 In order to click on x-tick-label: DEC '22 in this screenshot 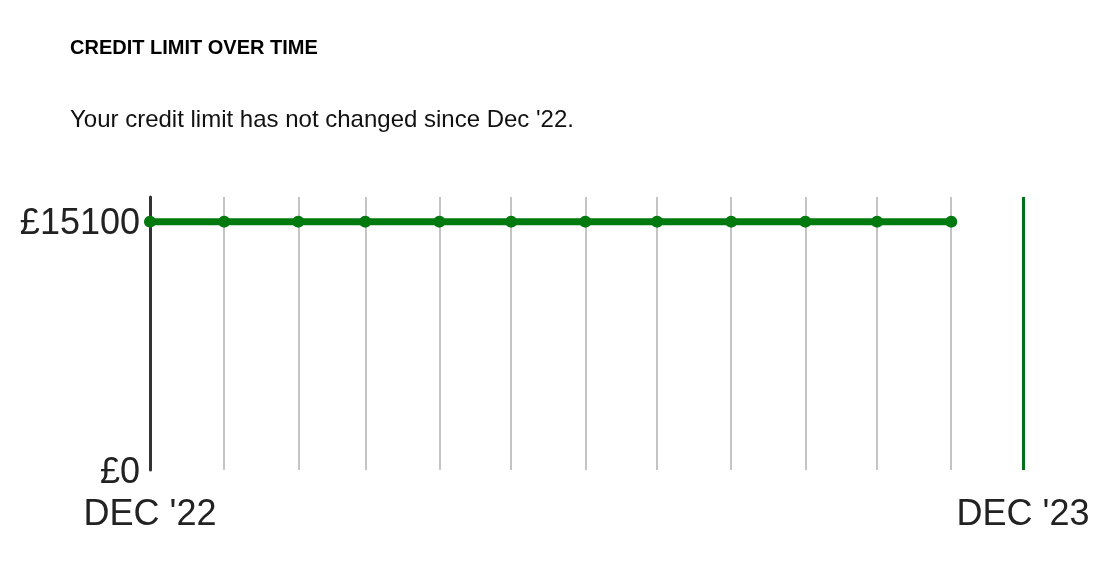, I will do `click(150, 512)`.